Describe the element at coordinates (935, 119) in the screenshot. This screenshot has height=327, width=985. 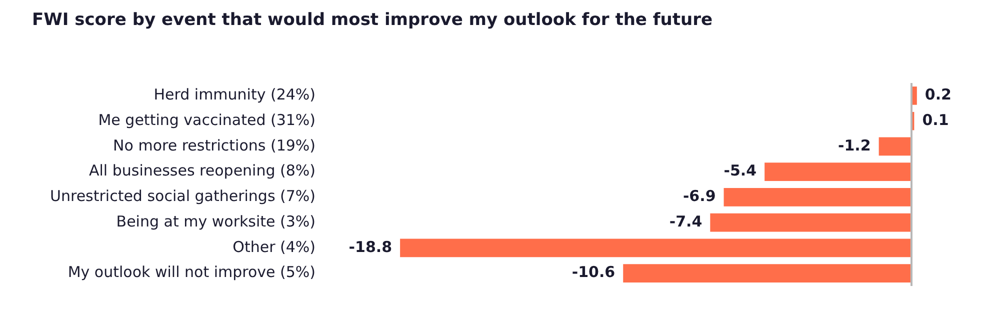
I see `data-label: 0.1` at that location.